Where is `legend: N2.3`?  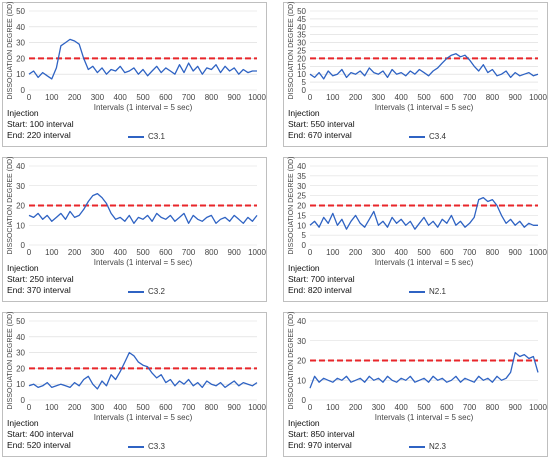 legend: N2.3 is located at coordinates (427, 446).